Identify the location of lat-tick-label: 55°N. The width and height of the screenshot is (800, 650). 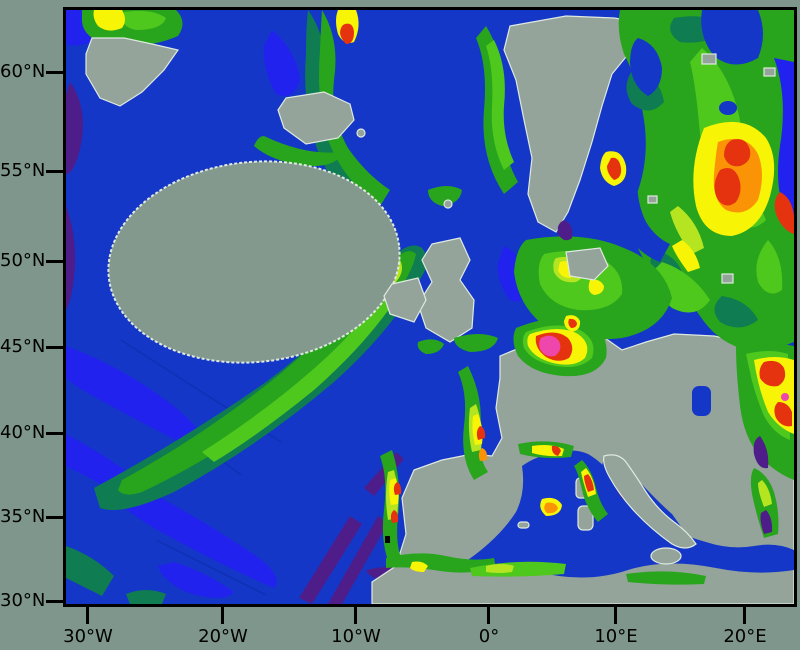
(23, 170).